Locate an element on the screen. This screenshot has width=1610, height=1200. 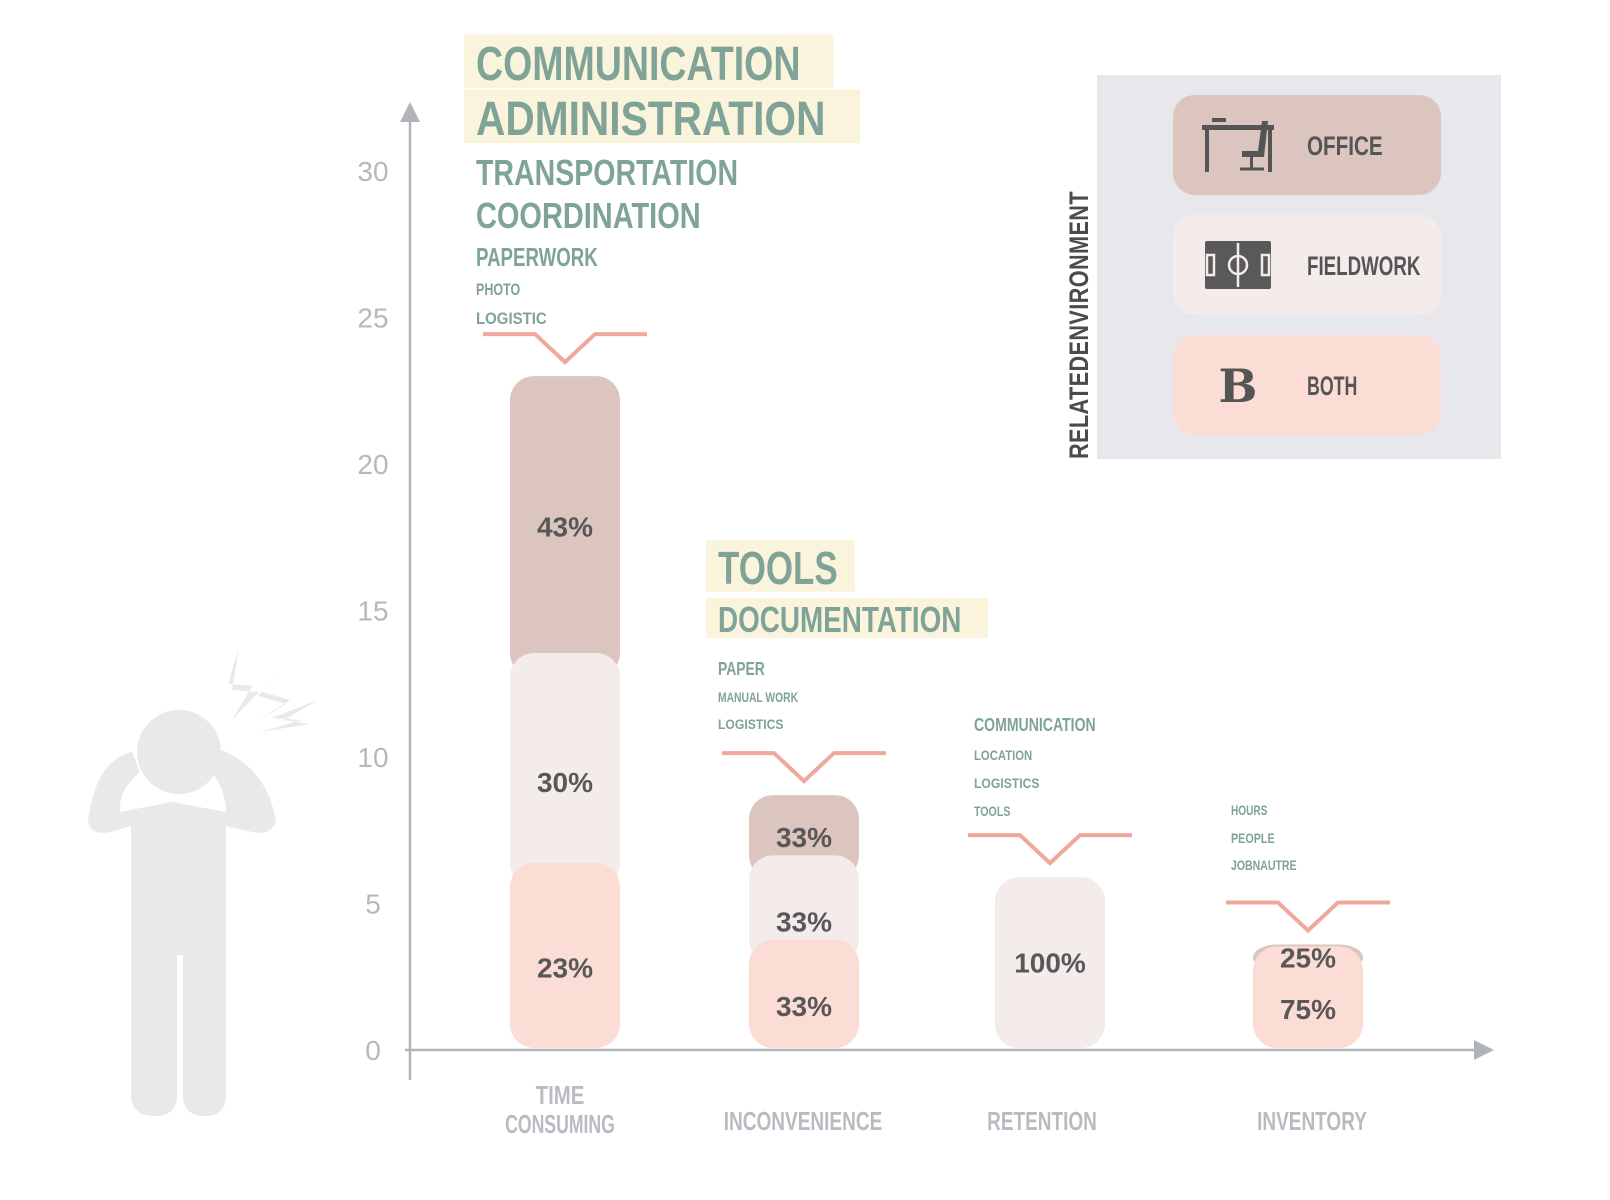
keyword-label: ADMINISTRATION is located at coordinates (650, 119).